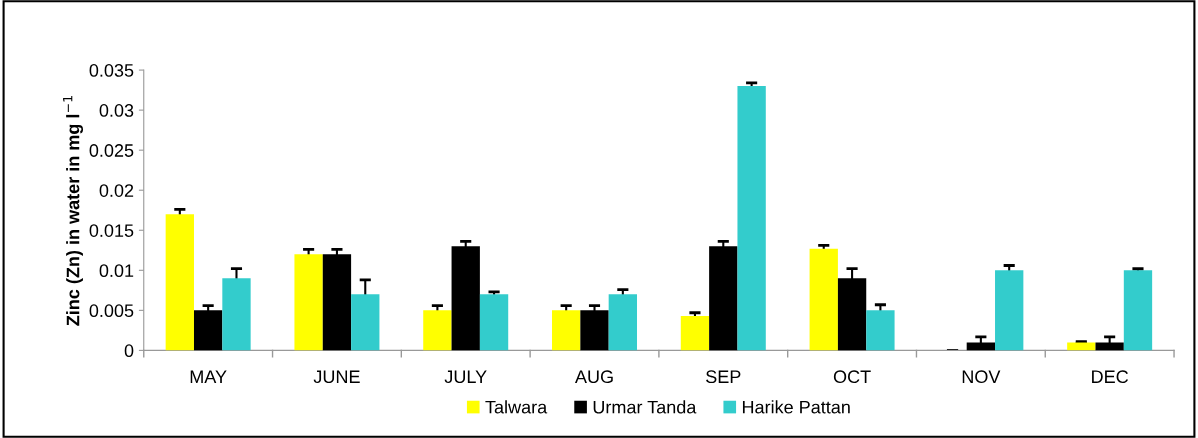 The height and width of the screenshot is (438, 1198). What do you see at coordinates (111, 70) in the screenshot?
I see `y-tick-label: 0.035` at bounding box center [111, 70].